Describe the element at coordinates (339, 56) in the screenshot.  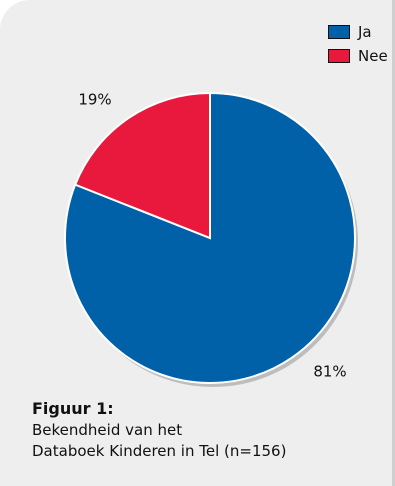
I see `legend-swatch-nee` at that location.